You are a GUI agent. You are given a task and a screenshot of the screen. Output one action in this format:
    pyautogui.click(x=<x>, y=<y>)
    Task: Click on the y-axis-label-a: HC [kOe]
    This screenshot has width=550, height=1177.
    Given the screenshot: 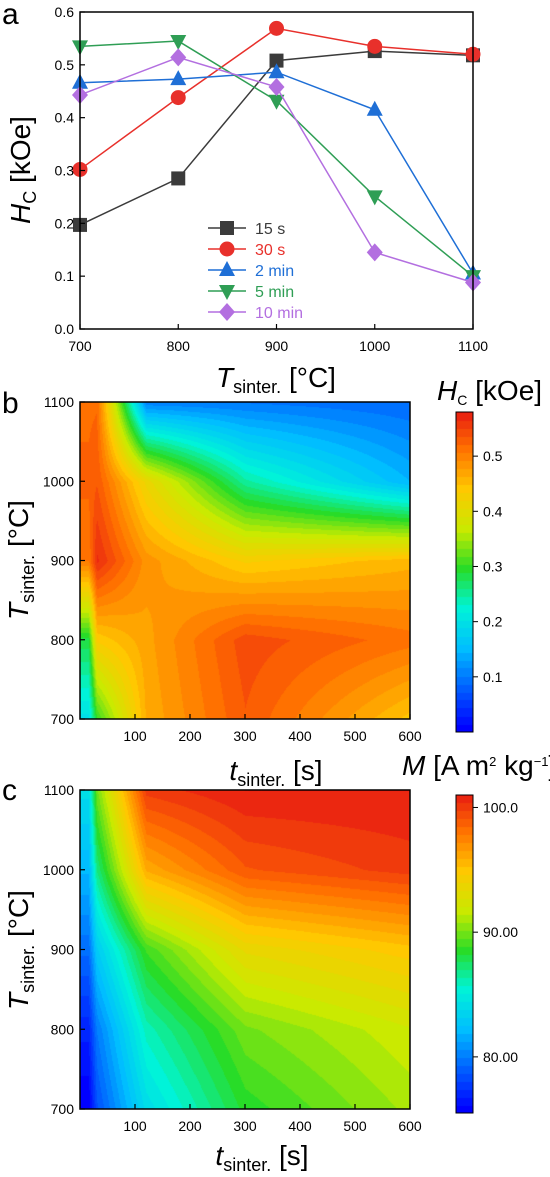 What is the action you would take?
    pyautogui.click(x=22, y=170)
    